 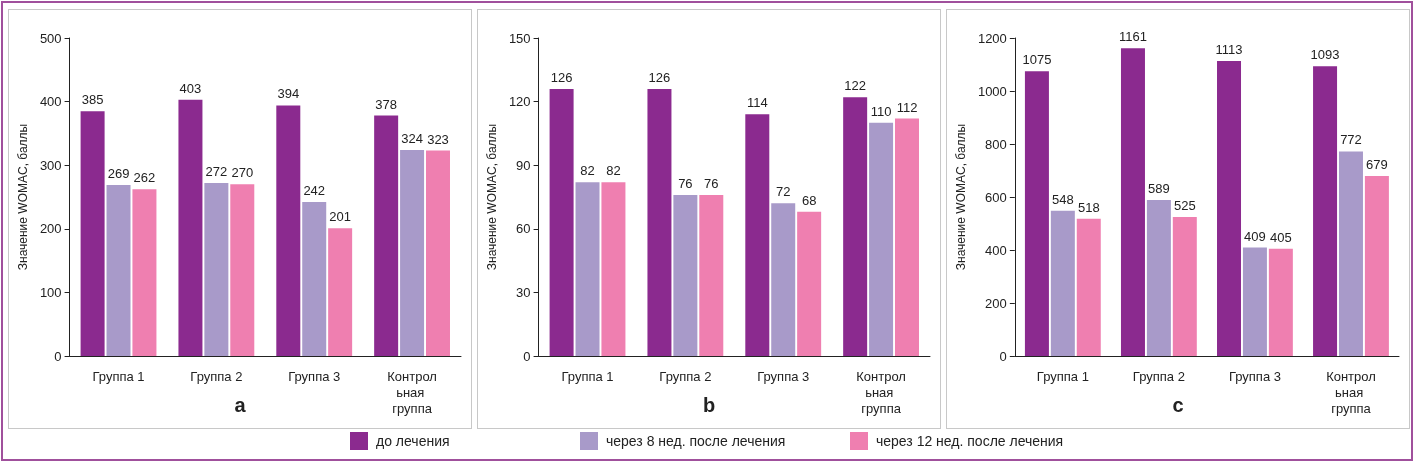 What do you see at coordinates (1325, 55) in the screenshot?
I see `data-label: 1093` at bounding box center [1325, 55].